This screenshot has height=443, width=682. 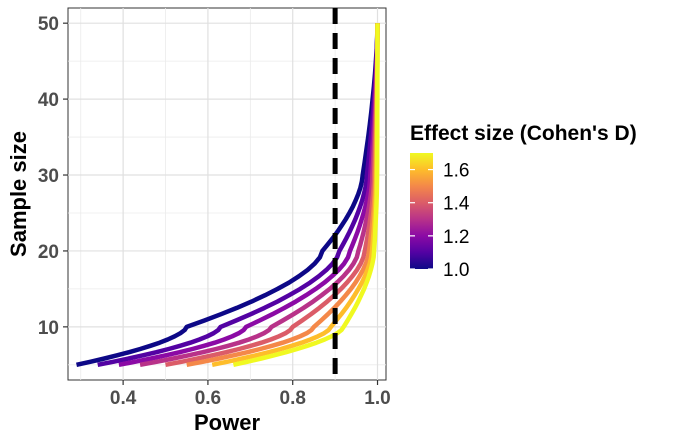 I want to click on colorbar-legend: Effect size (Cohen's D) 1.0 1.2 1.4 1.6, so click(x=523, y=201).